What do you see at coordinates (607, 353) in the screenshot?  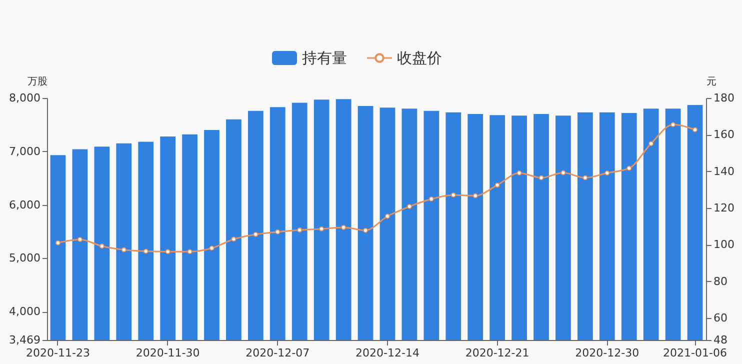 I see `x-tick-label: 2020-12-30` at bounding box center [607, 353].